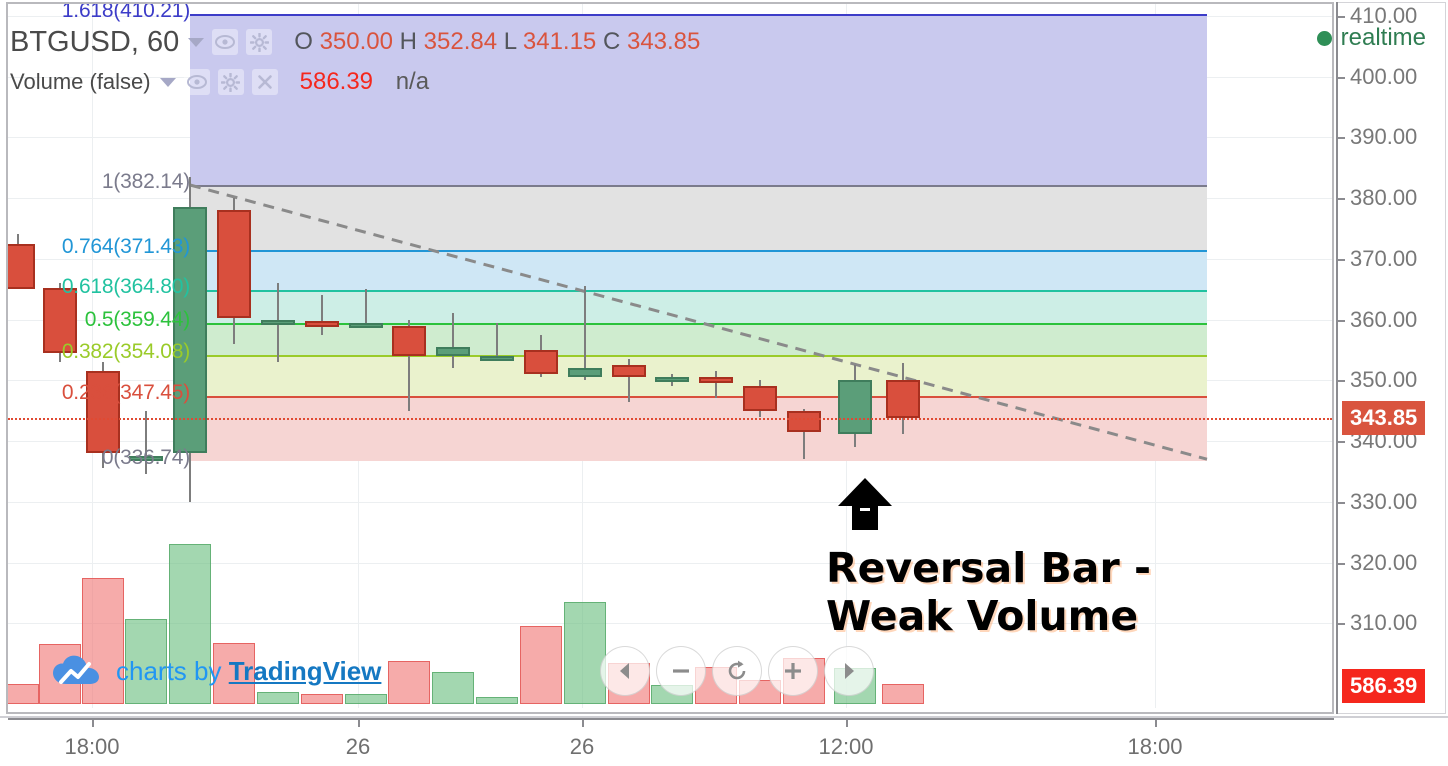 The image size is (1448, 766). What do you see at coordinates (80, 81) in the screenshot?
I see `volume-study-title: Volume (false)` at bounding box center [80, 81].